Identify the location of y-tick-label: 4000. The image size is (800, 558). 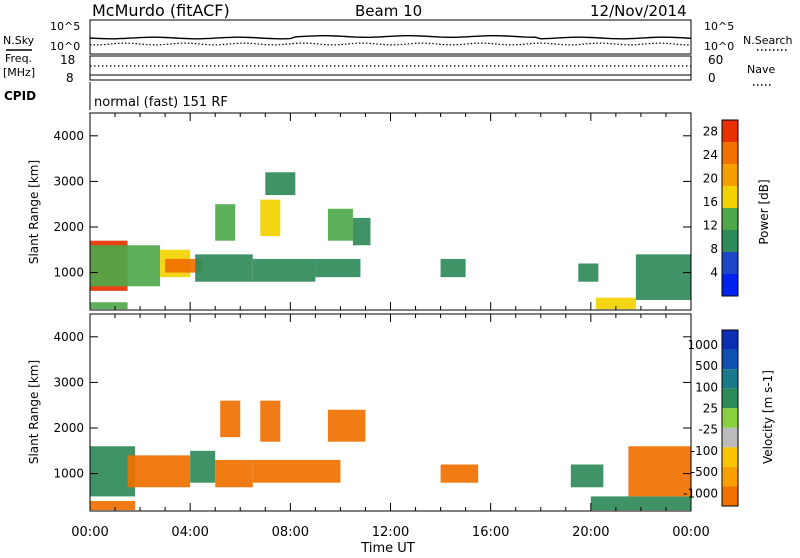
(68, 337).